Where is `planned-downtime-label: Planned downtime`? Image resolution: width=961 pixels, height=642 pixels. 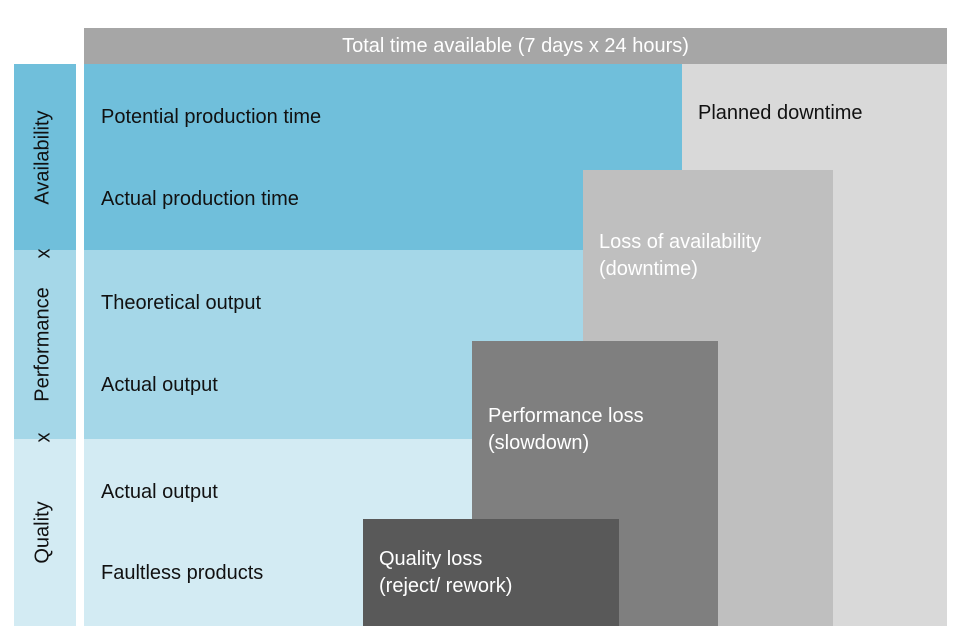 planned-downtime-label: Planned downtime is located at coordinates (780, 113).